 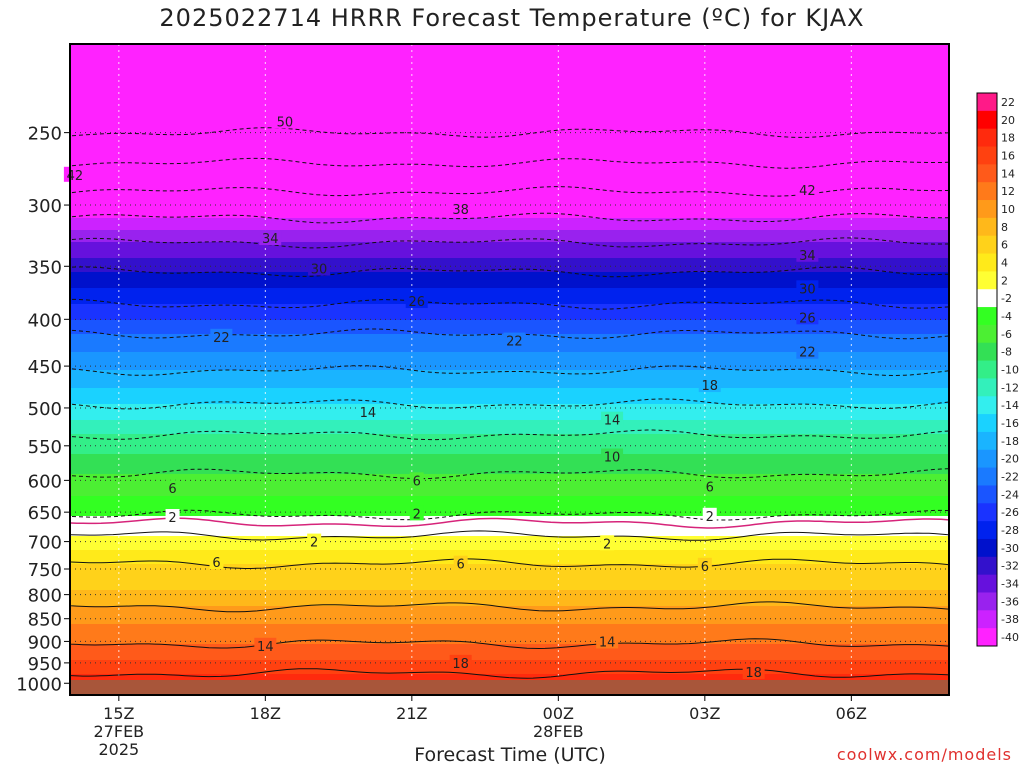 I want to click on x-tick-label: 00Z, so click(x=558, y=713).